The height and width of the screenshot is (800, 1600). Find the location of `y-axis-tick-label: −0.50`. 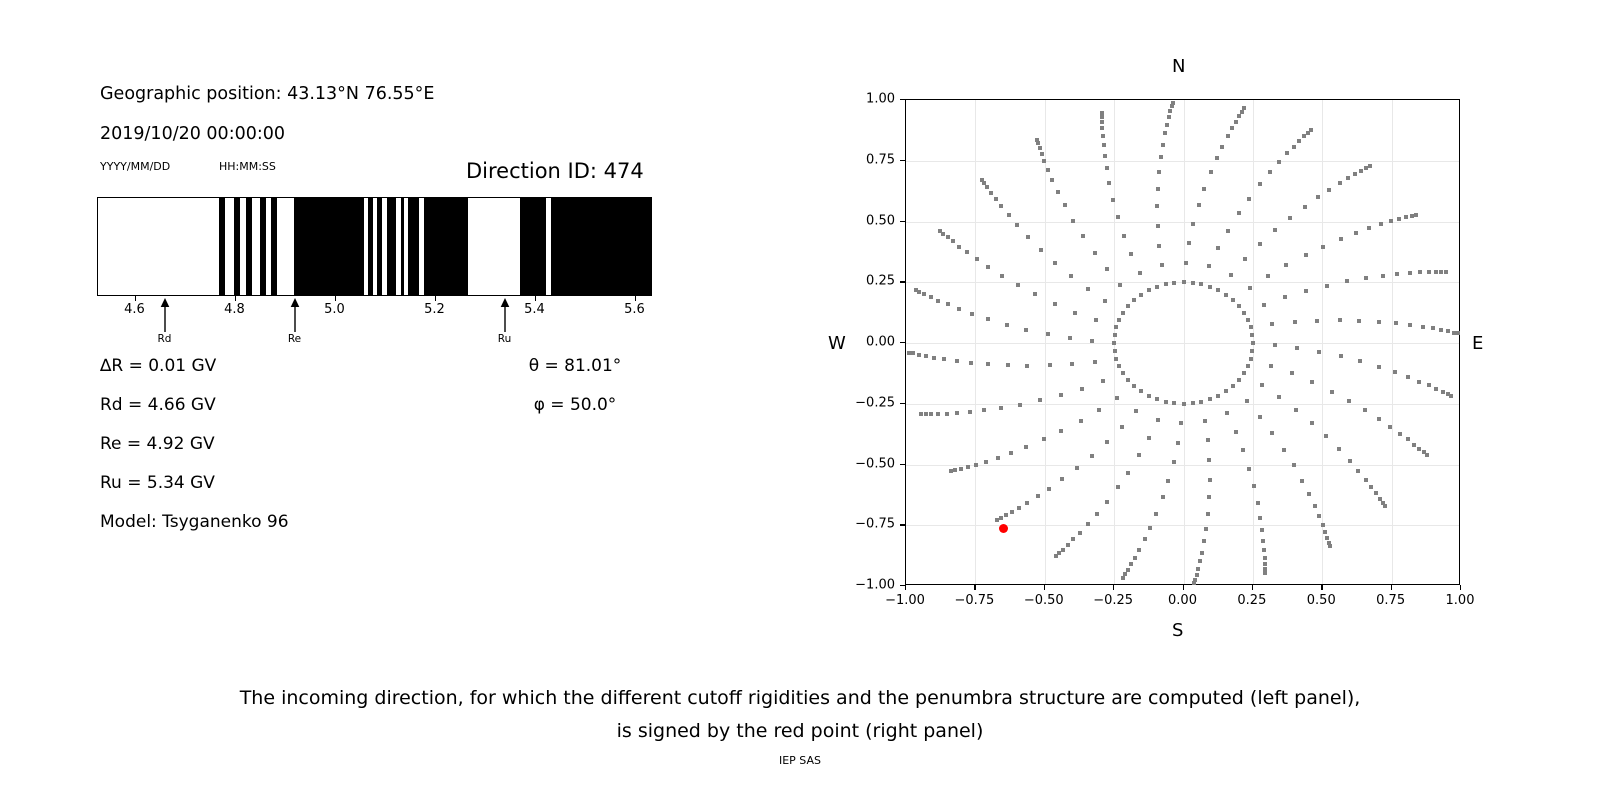

y-axis-tick-label: −0.50 is located at coordinates (875, 463).